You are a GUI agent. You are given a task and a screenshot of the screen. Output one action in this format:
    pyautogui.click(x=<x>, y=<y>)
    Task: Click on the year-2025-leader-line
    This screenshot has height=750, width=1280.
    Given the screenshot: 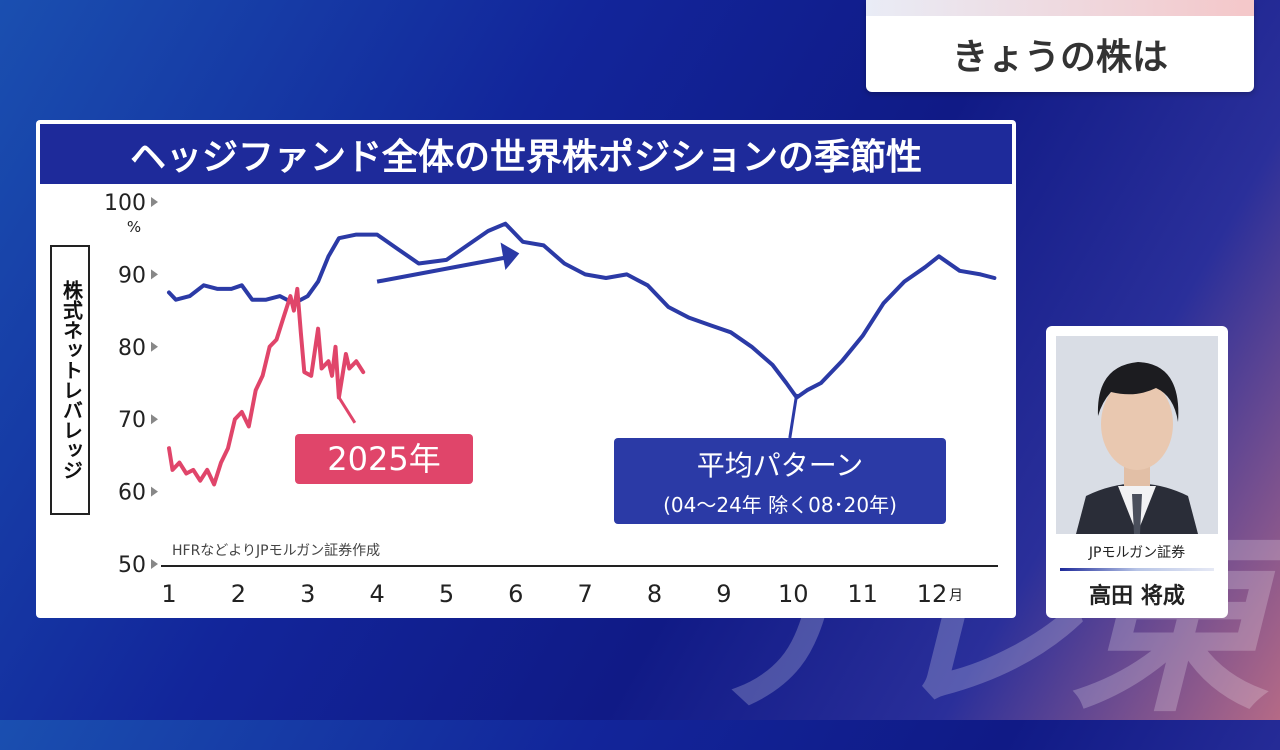 What is the action you would take?
    pyautogui.click(x=347, y=410)
    